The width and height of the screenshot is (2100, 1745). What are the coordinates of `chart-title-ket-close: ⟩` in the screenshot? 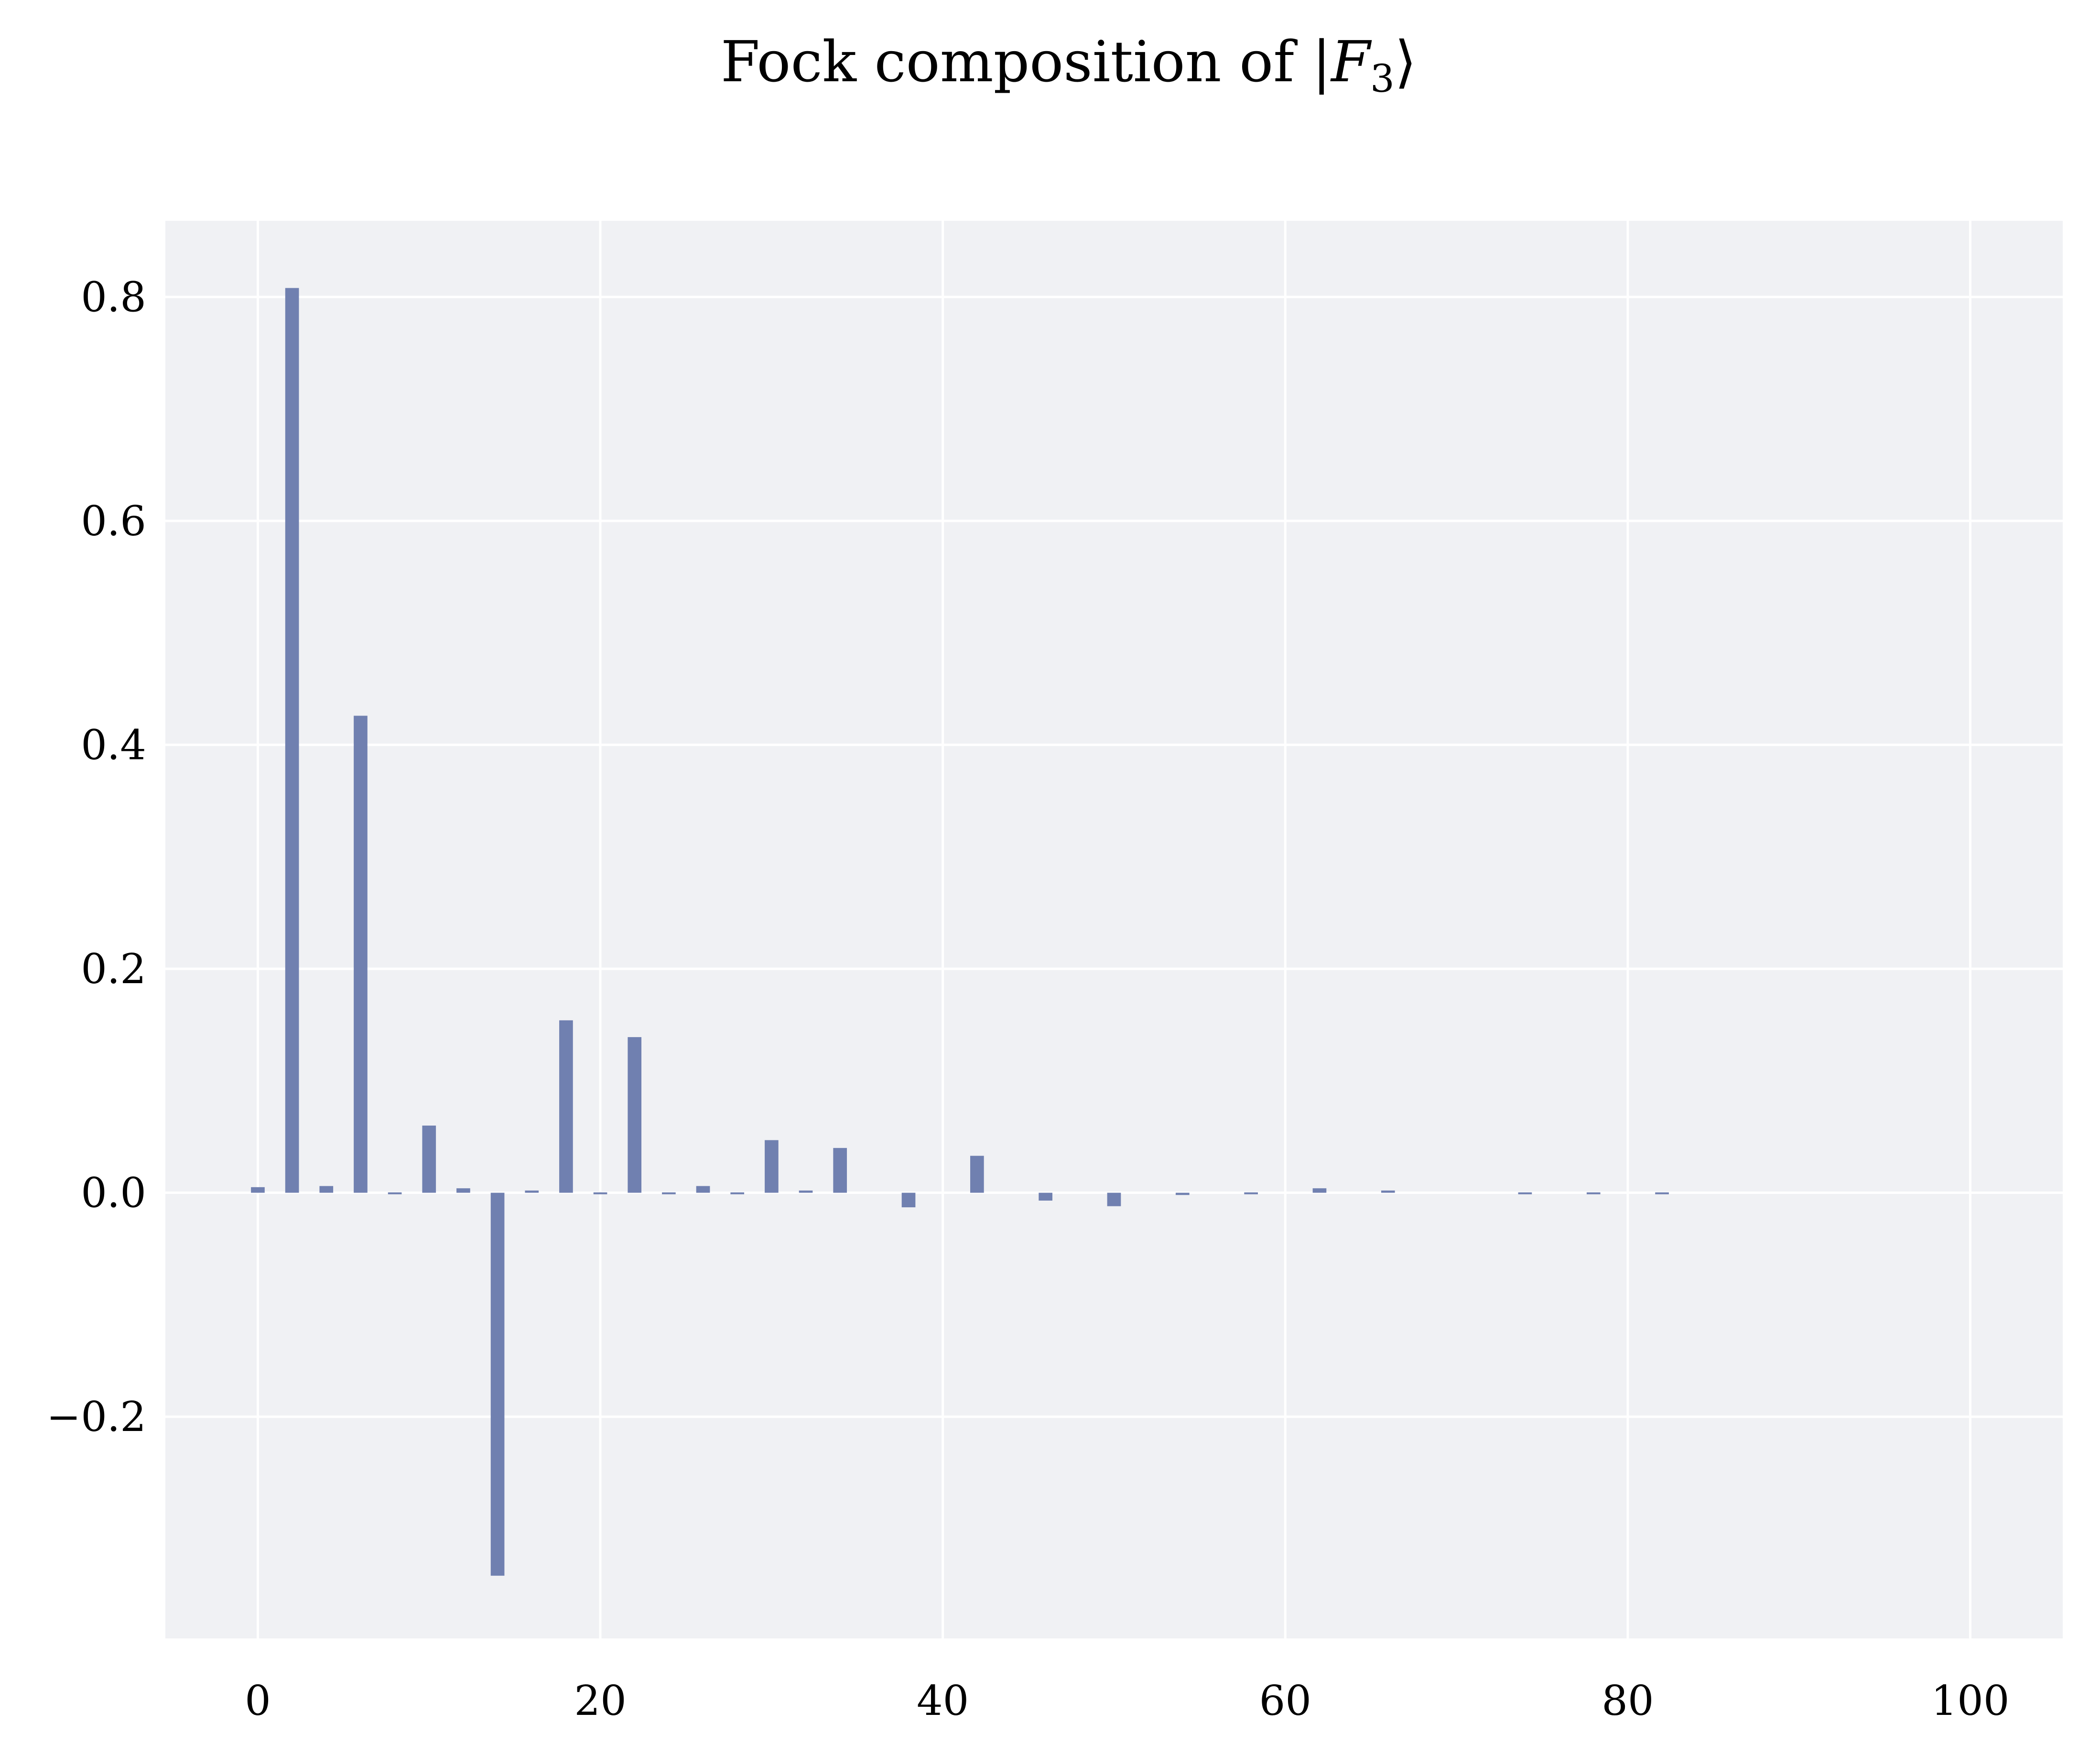 It's located at (1406, 62).